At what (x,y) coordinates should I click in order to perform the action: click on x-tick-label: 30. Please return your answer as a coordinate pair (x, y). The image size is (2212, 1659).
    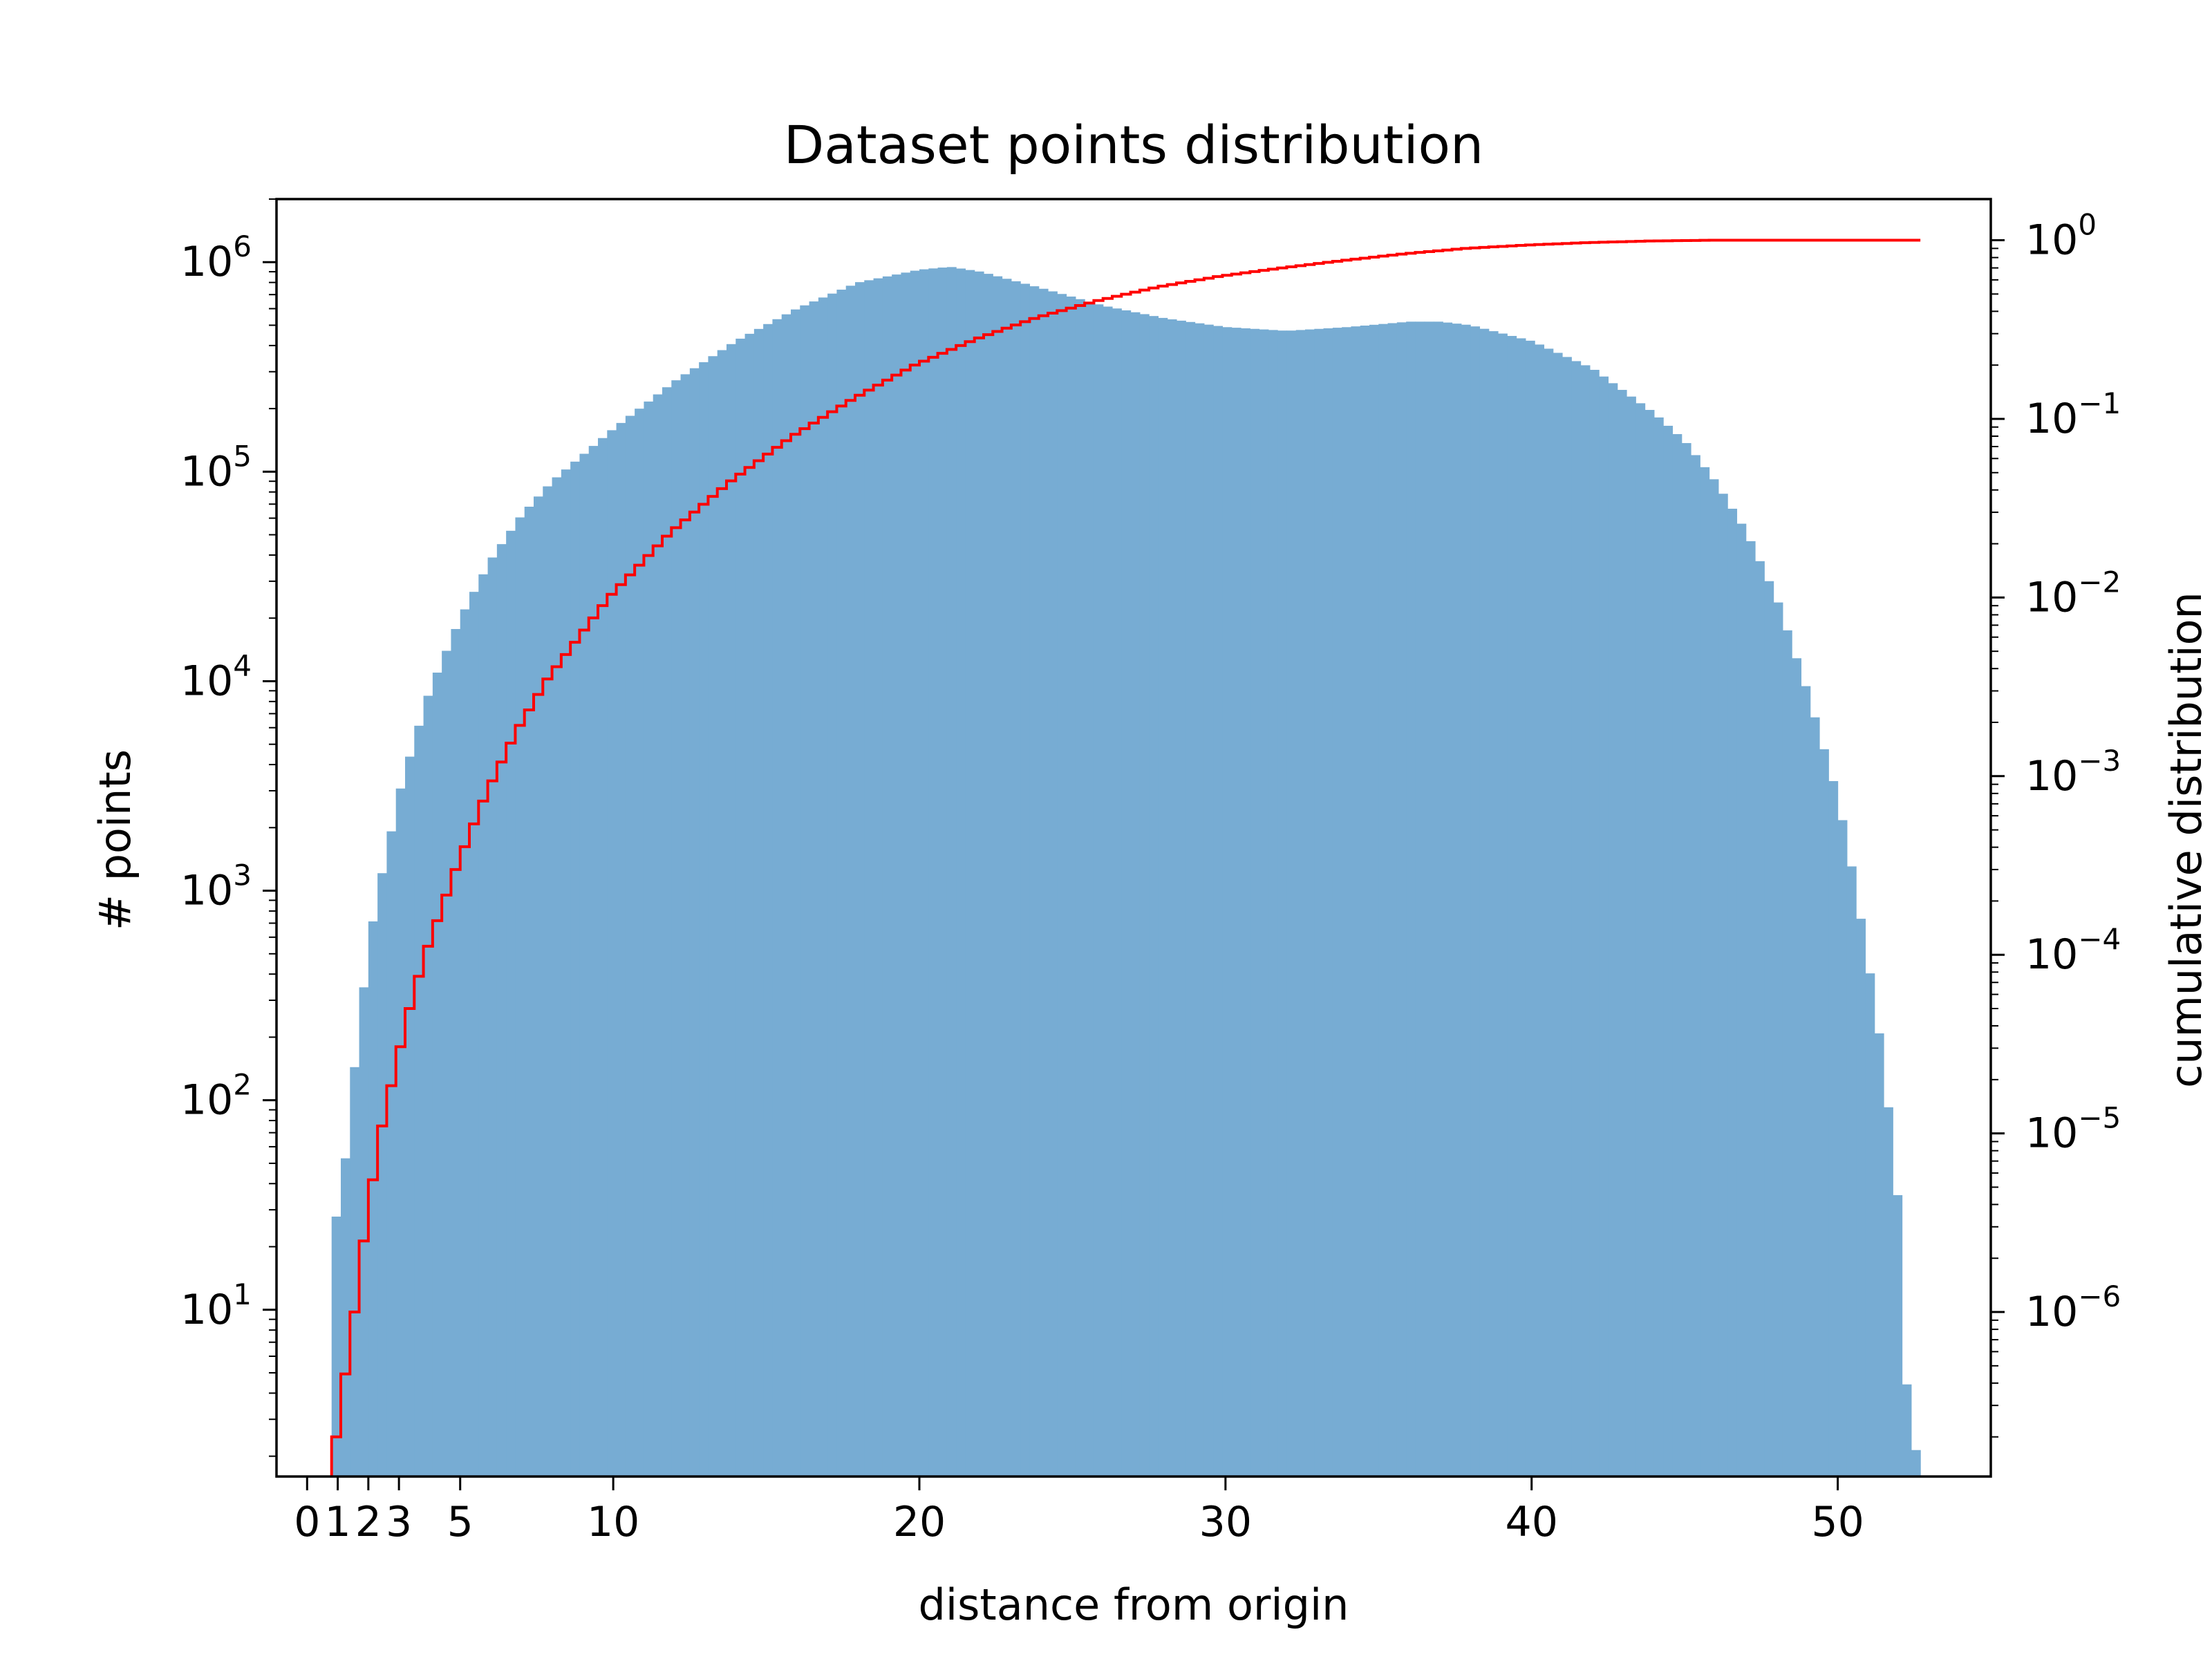
    Looking at the image, I should click on (1225, 1522).